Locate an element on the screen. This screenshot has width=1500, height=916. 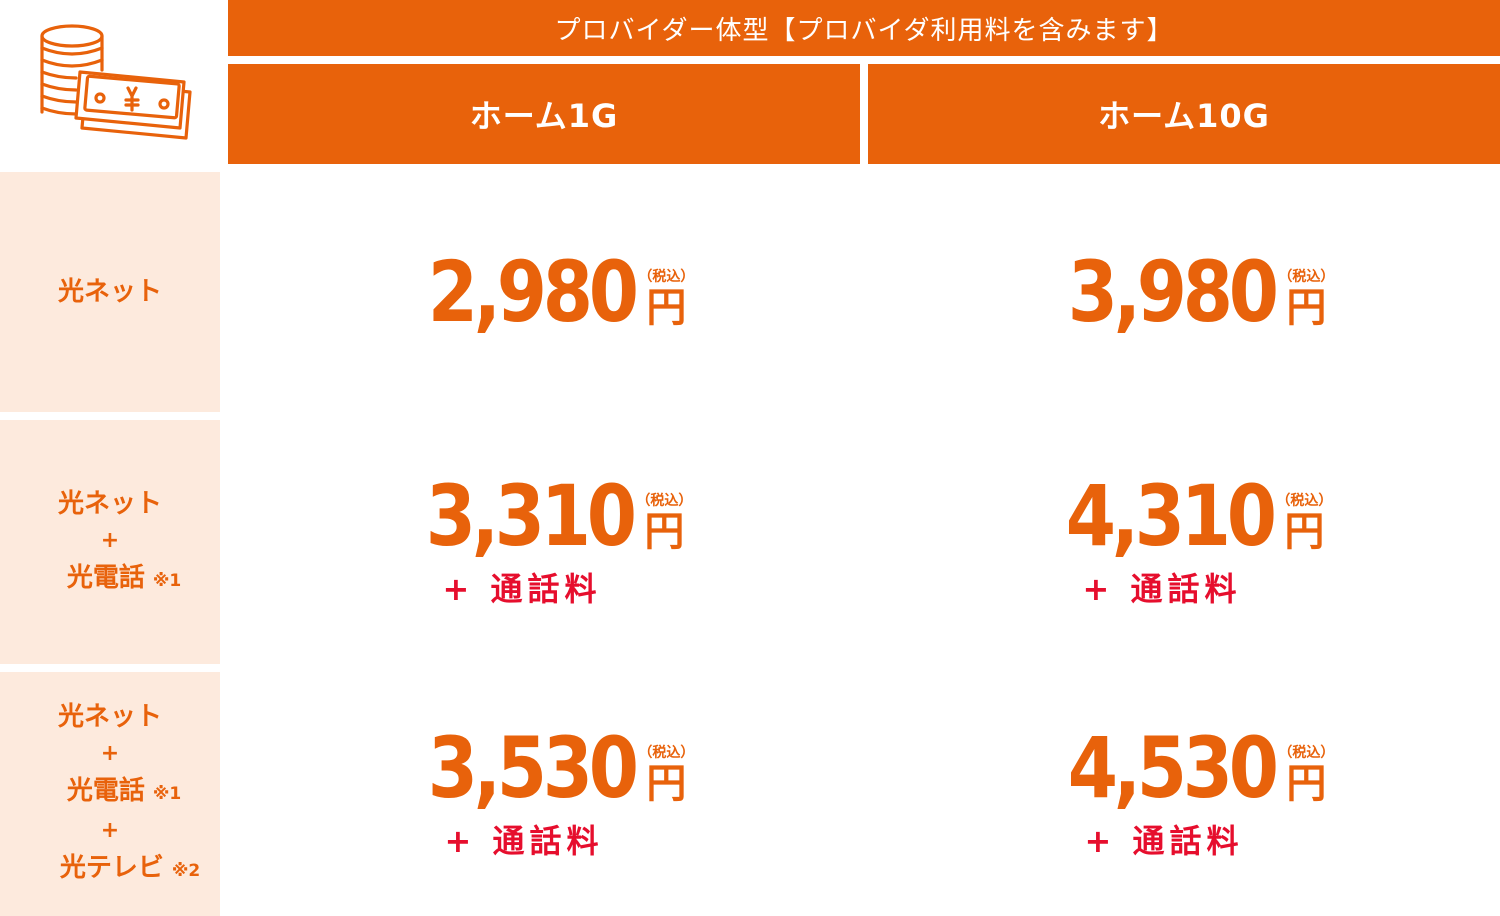
price: 2,980 （税込）円 is located at coordinates (544, 292).